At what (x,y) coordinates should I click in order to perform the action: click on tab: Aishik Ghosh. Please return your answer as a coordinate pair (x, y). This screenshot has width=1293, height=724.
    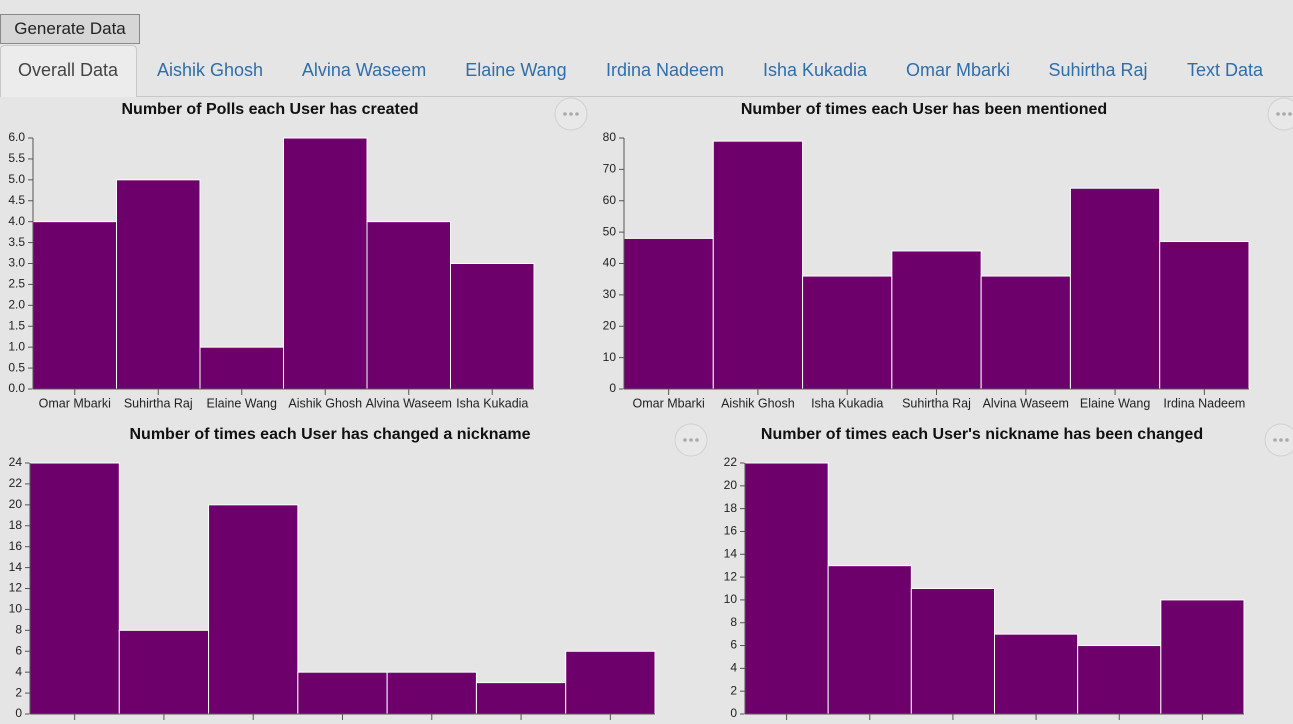
    Looking at the image, I should click on (210, 70).